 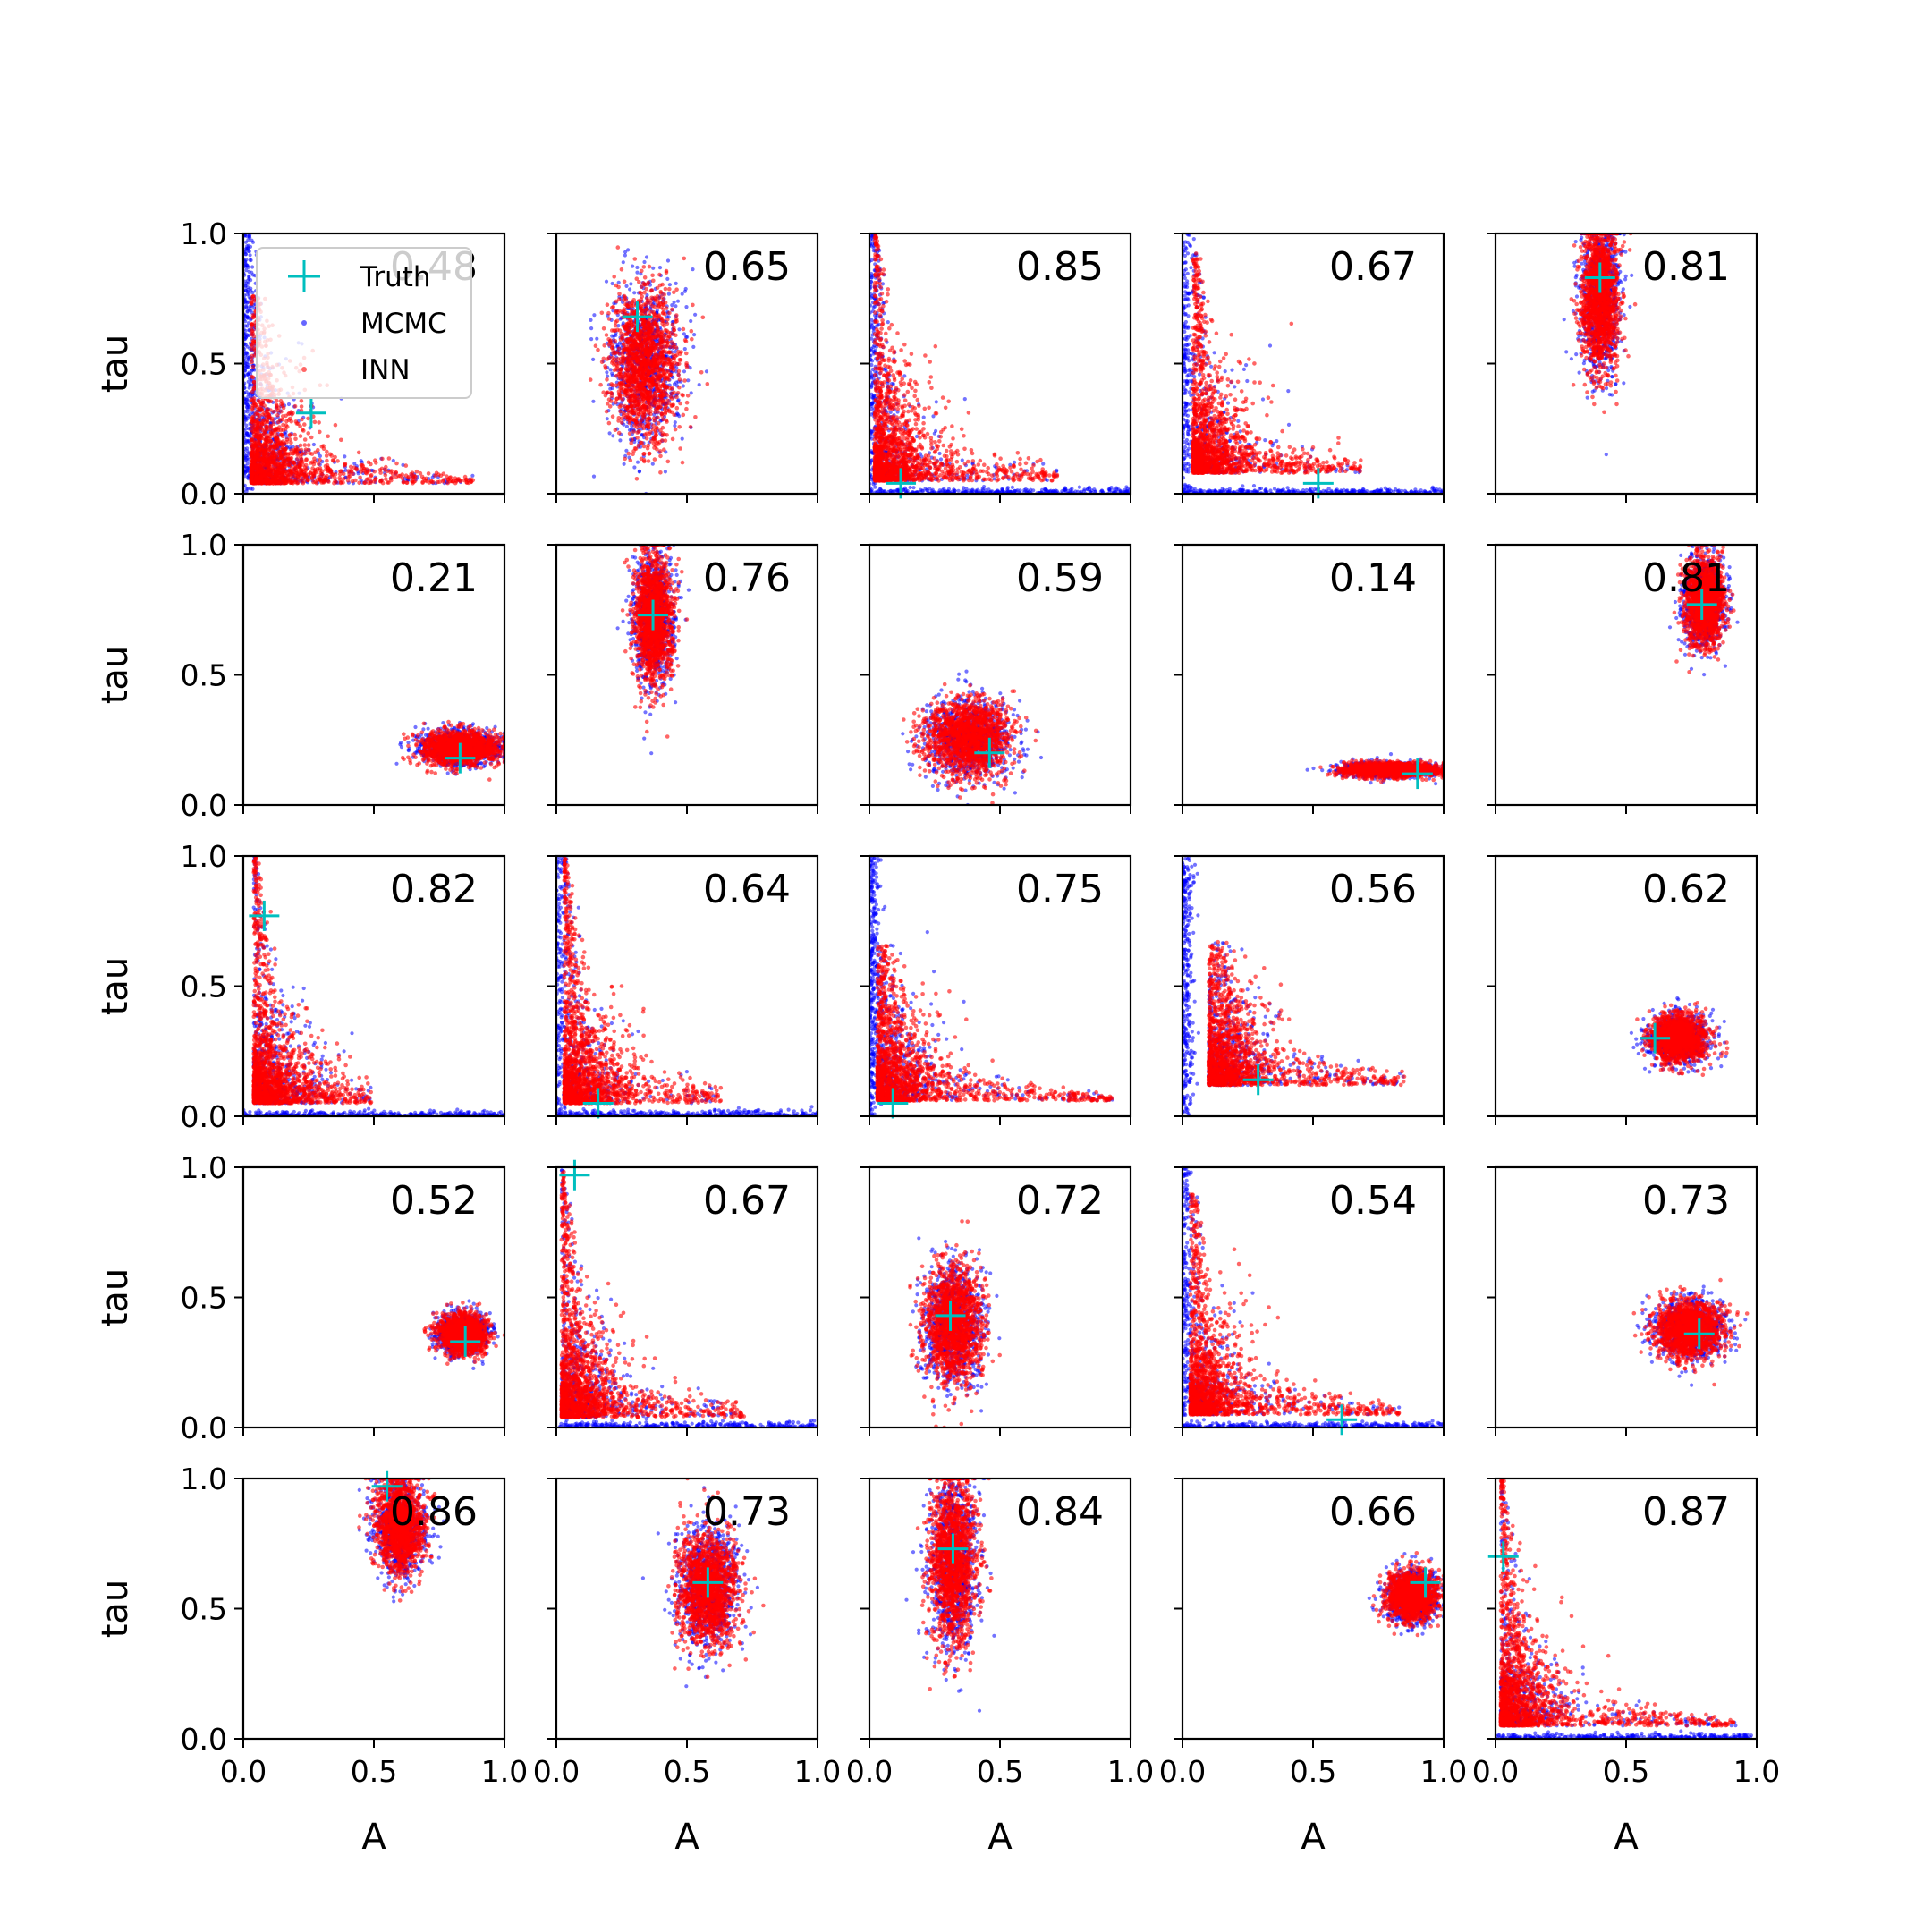 What do you see at coordinates (682, 368) in the screenshot?
I see `panel-2: 0.65` at bounding box center [682, 368].